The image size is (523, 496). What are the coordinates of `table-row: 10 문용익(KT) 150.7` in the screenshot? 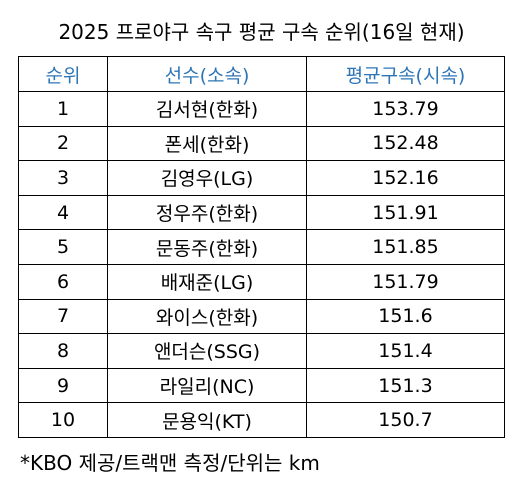 It's located at (261, 420).